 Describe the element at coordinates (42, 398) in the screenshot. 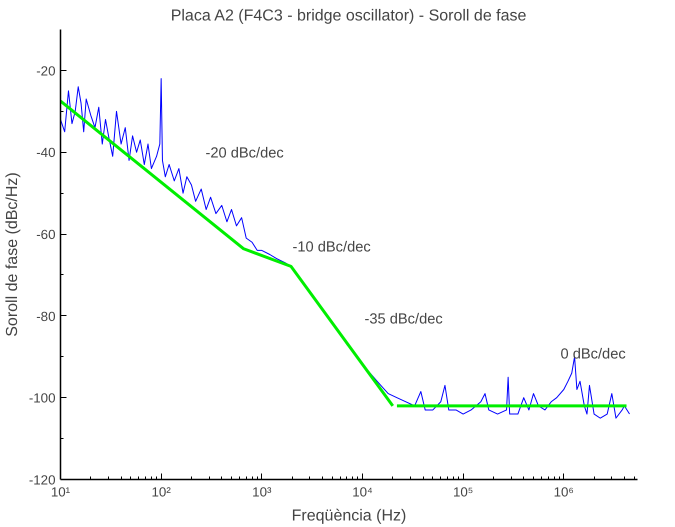

I see `y-tick-label: -100` at that location.